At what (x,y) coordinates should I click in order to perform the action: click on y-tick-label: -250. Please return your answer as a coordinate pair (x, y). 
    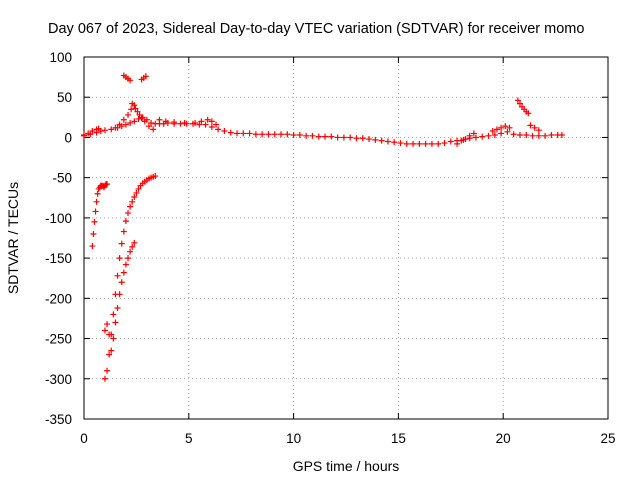
    Looking at the image, I should click on (58, 339).